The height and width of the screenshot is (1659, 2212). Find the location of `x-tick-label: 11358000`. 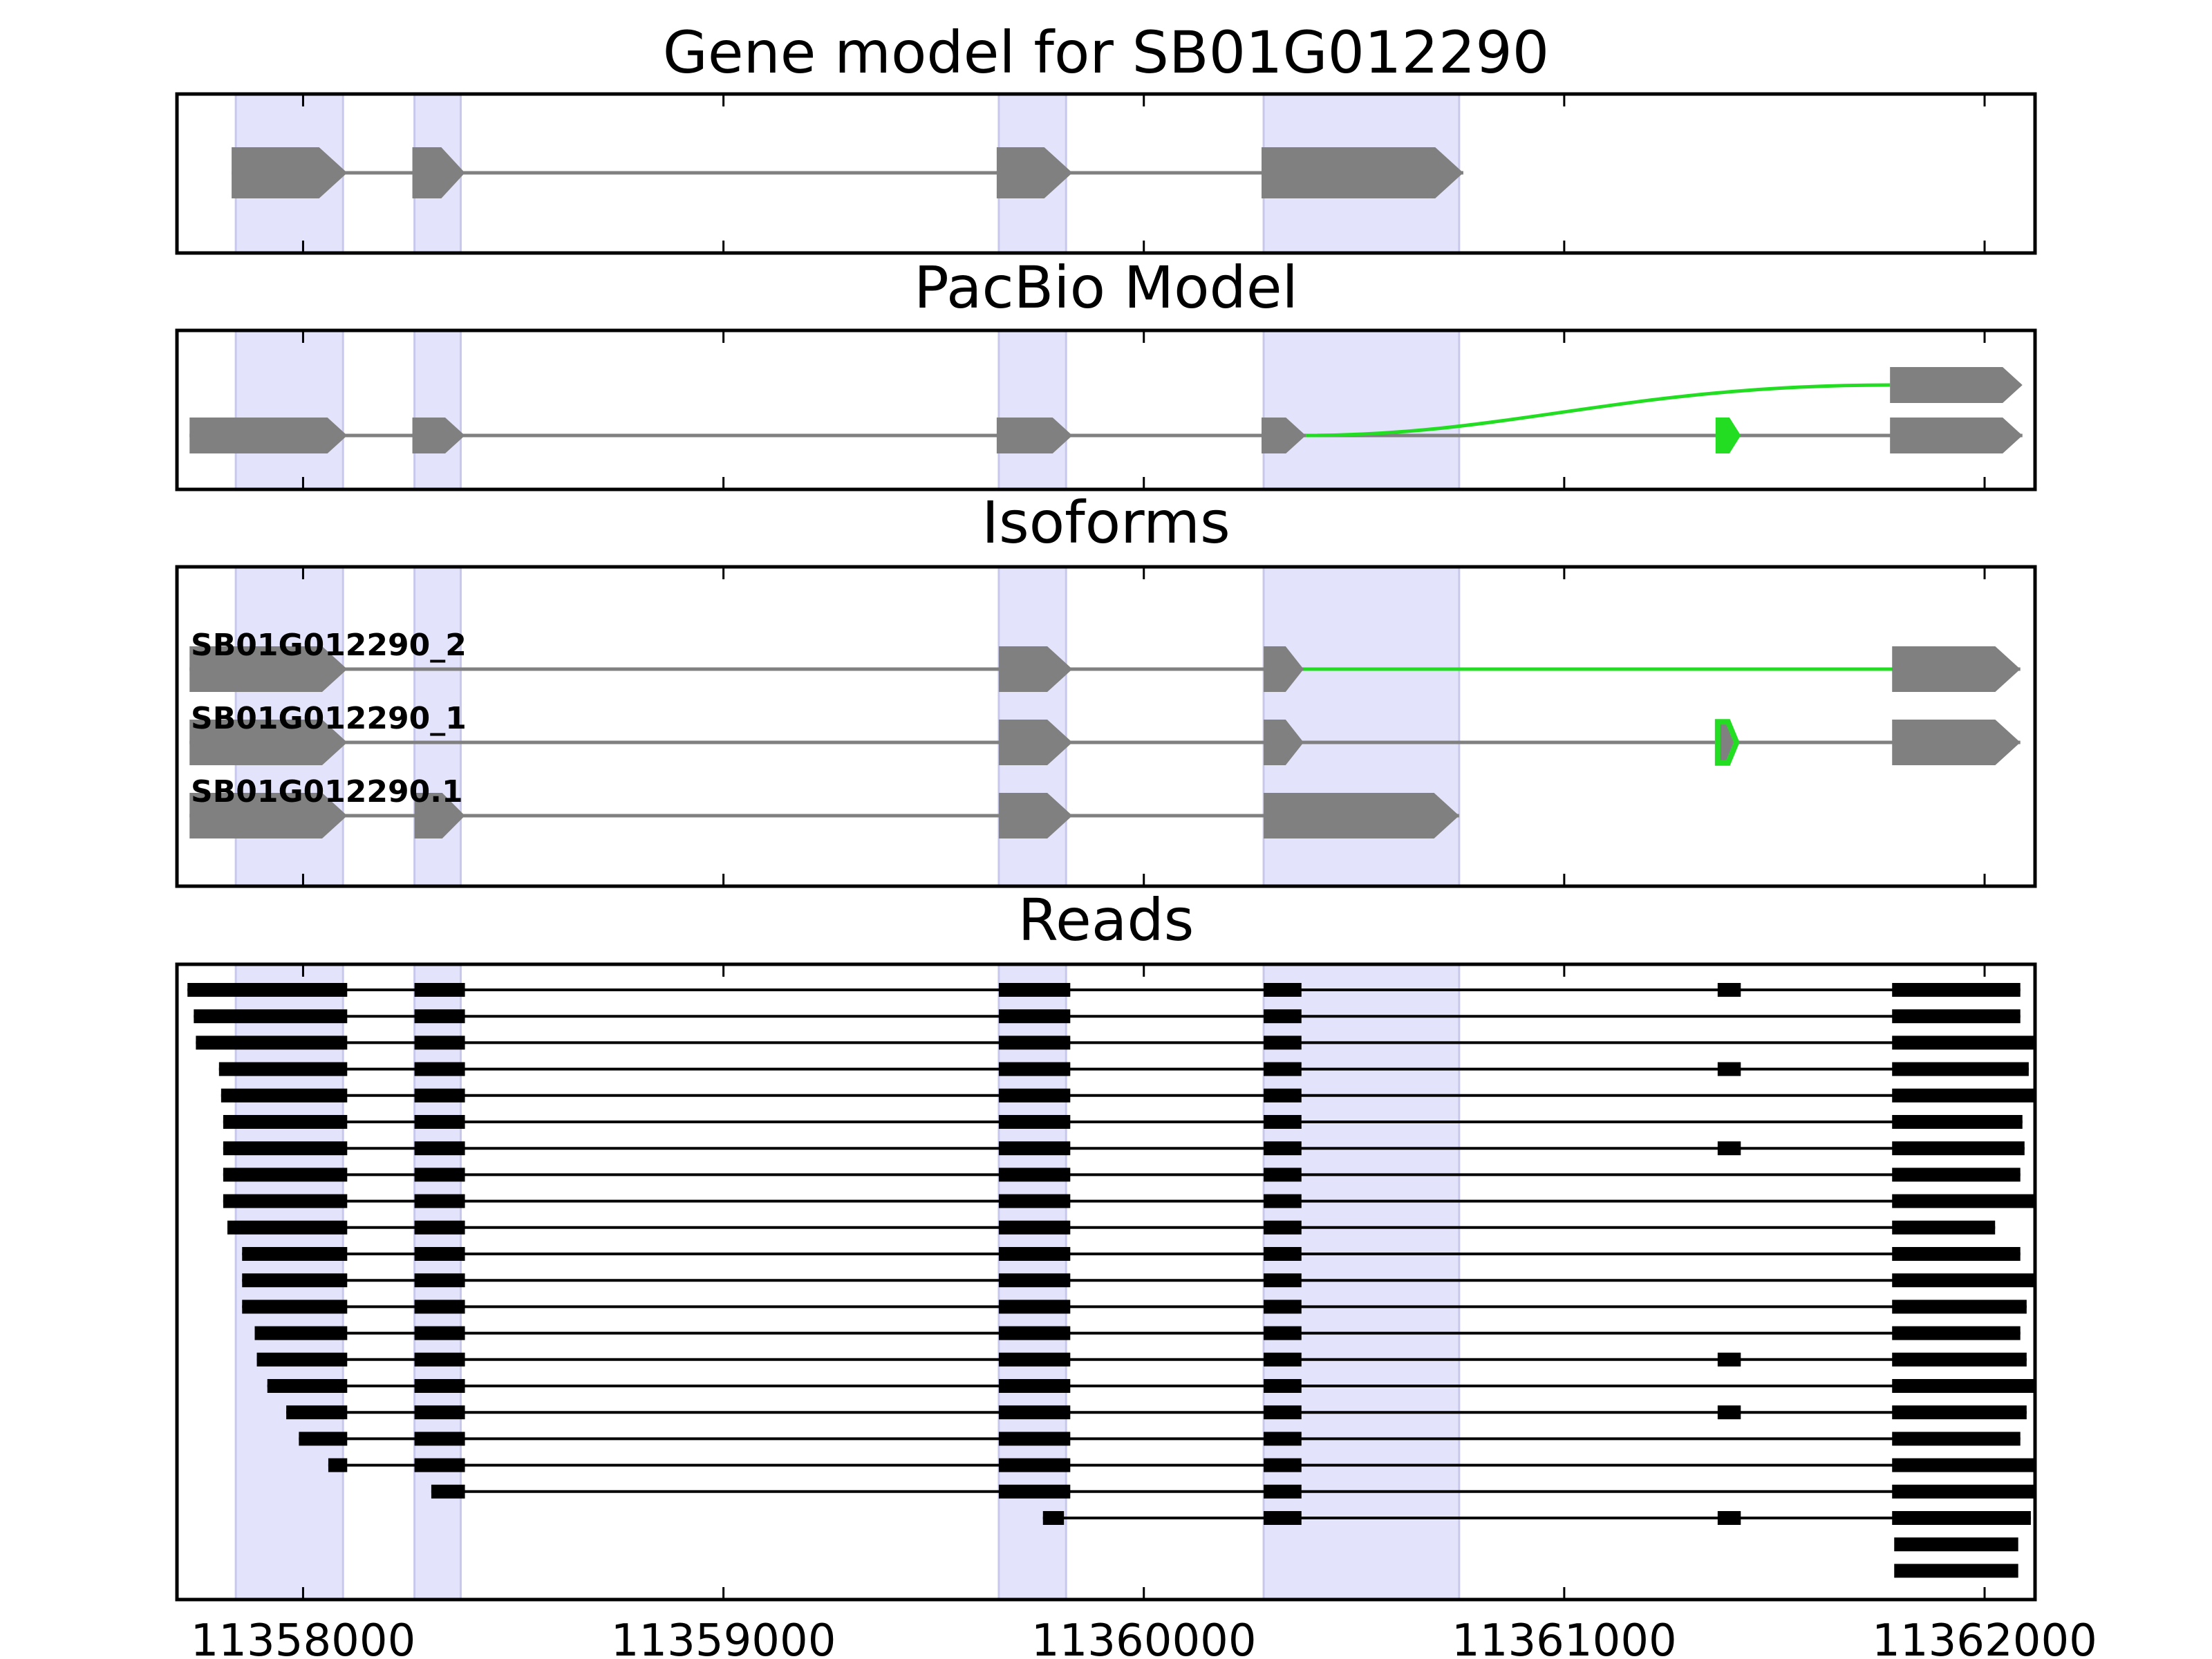

x-tick-label: 11358000 is located at coordinates (303, 1637).